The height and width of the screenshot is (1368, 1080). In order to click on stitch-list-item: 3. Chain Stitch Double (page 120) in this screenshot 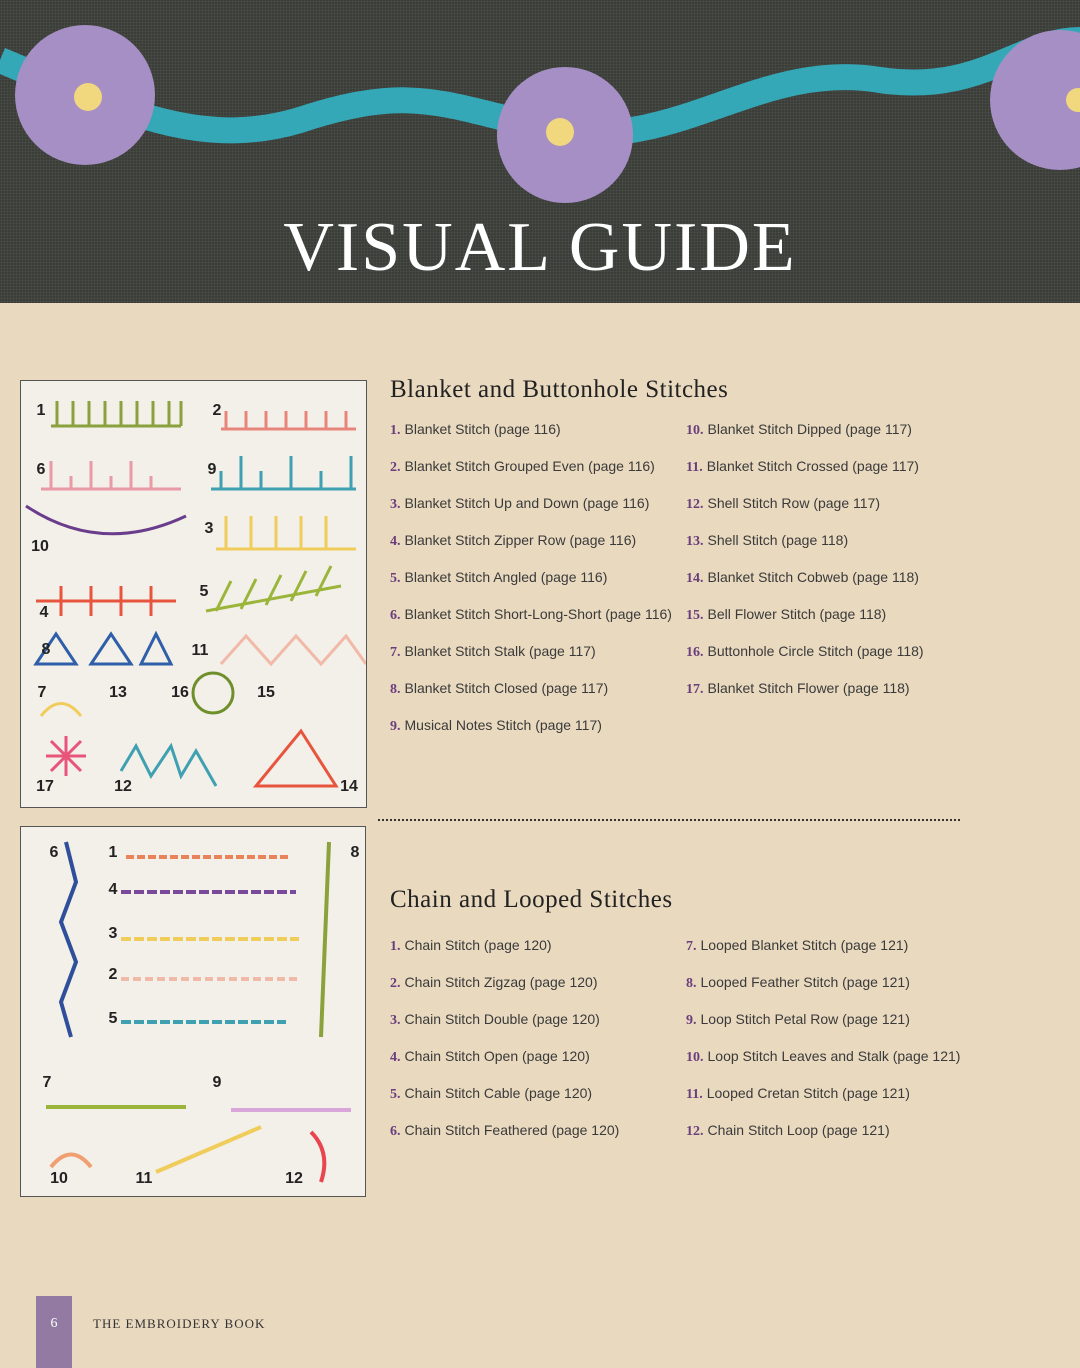, I will do `click(535, 1028)`.